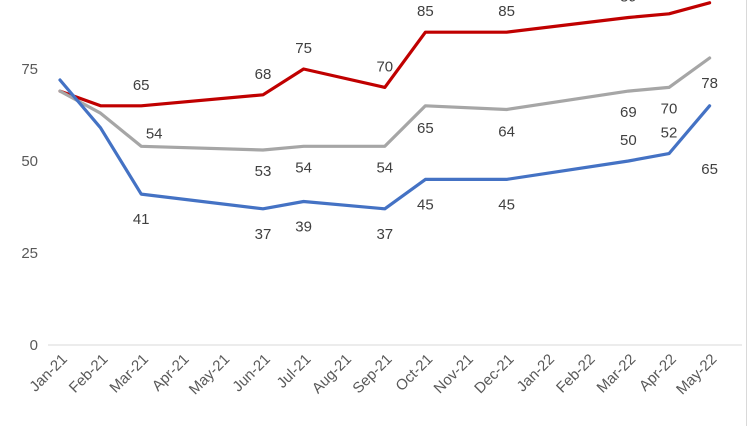  Describe the element at coordinates (658, 373) in the screenshot. I see `x-tick-label: Apr-22` at that location.